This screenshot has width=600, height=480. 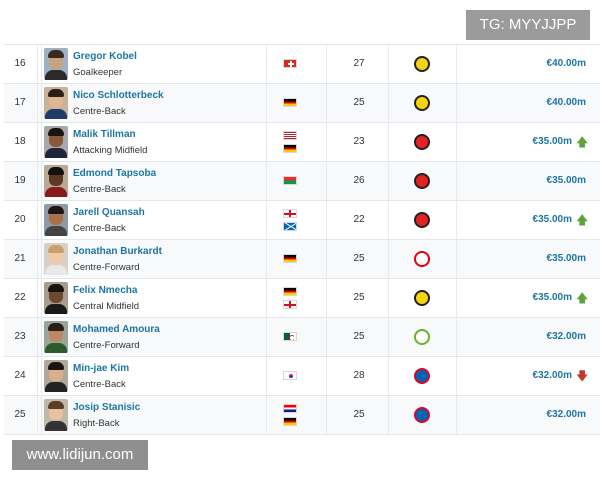 I want to click on germany-flag, so click(x=290, y=148).